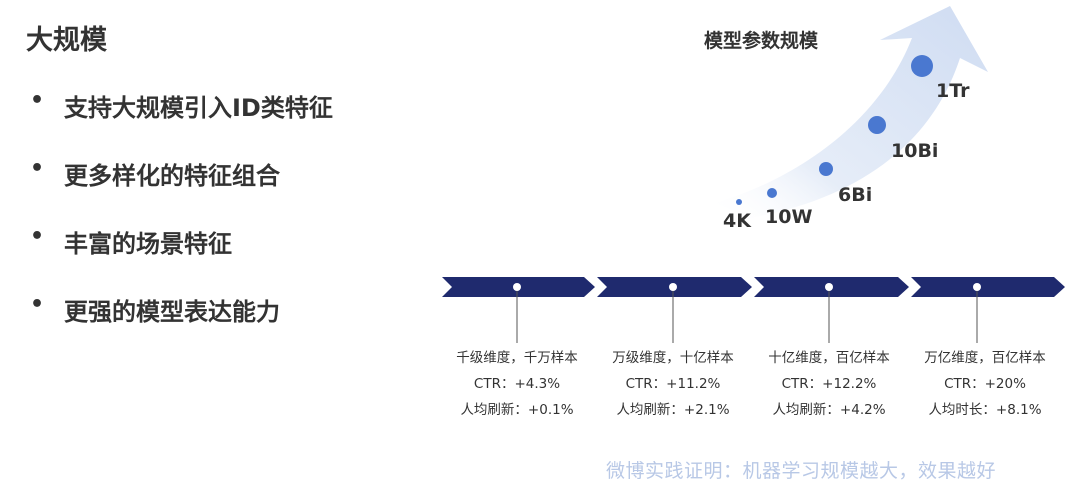  What do you see at coordinates (801, 471) in the screenshot?
I see `footer-caption: 微博实践证明：机器学习规模越大，效果越好` at bounding box center [801, 471].